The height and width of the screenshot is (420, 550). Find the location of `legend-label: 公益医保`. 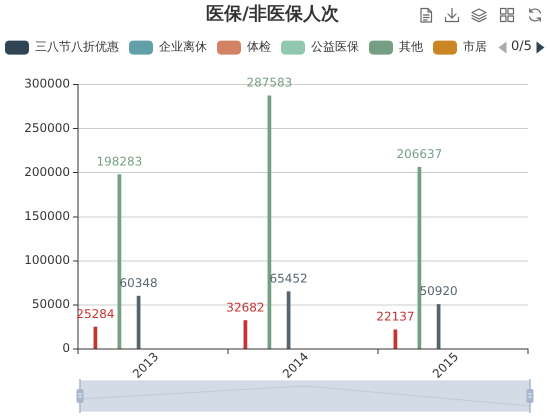

legend-label: 公益医保 is located at coordinates (335, 47).